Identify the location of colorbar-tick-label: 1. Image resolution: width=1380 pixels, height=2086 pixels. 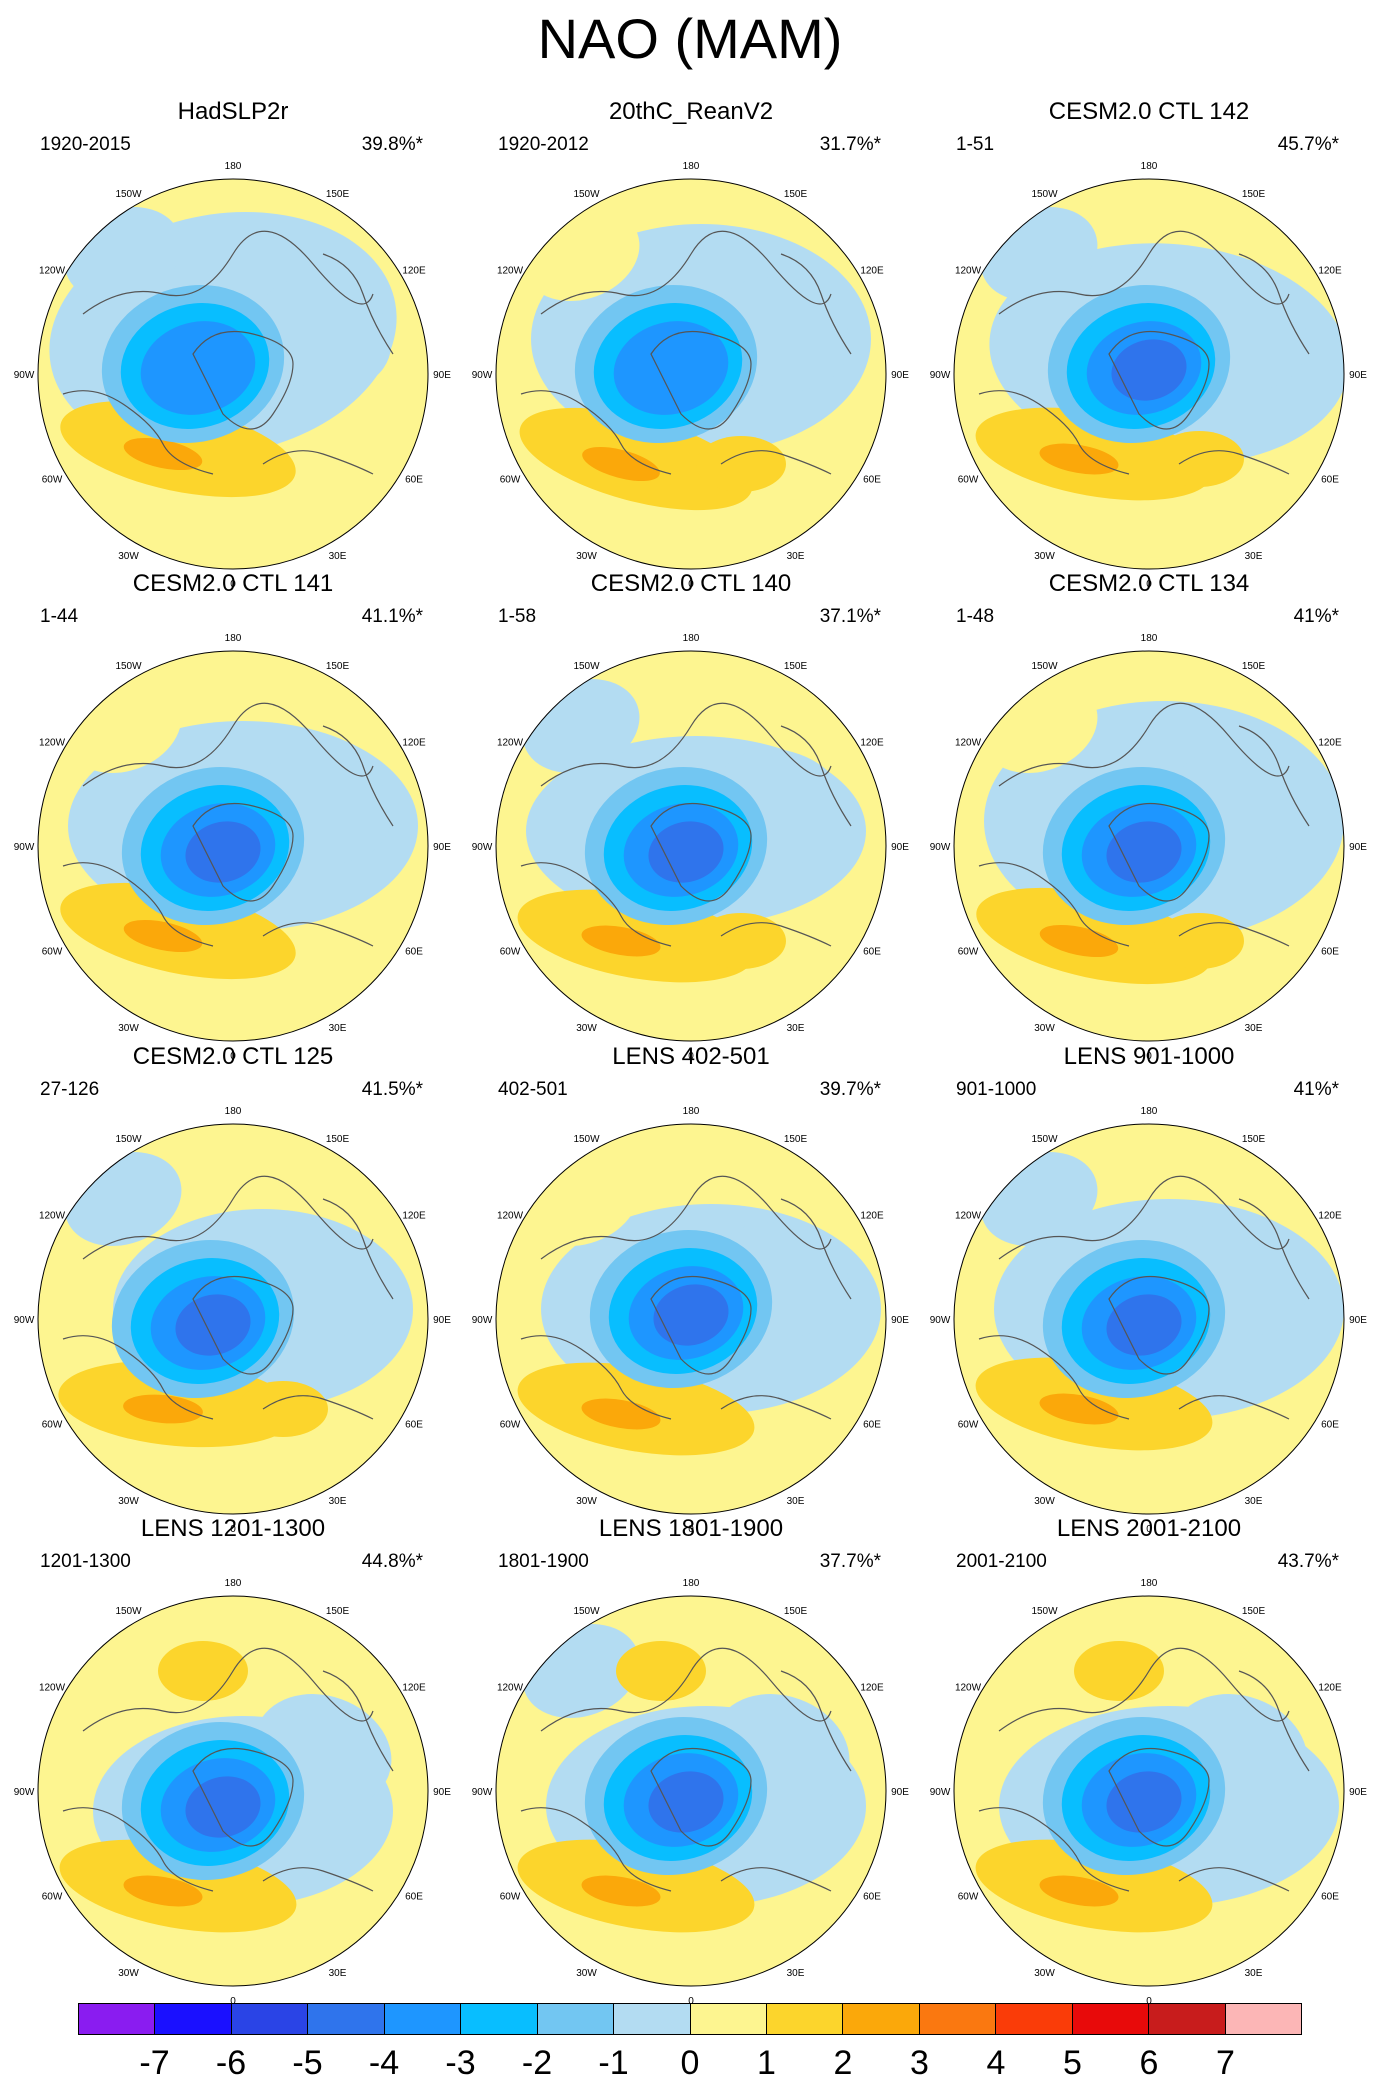
(766, 2063).